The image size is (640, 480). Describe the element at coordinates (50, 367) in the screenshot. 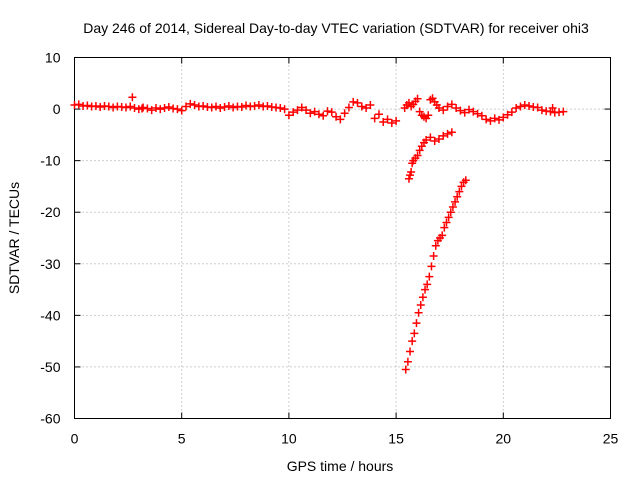

I see `y-tick-label: -50` at that location.